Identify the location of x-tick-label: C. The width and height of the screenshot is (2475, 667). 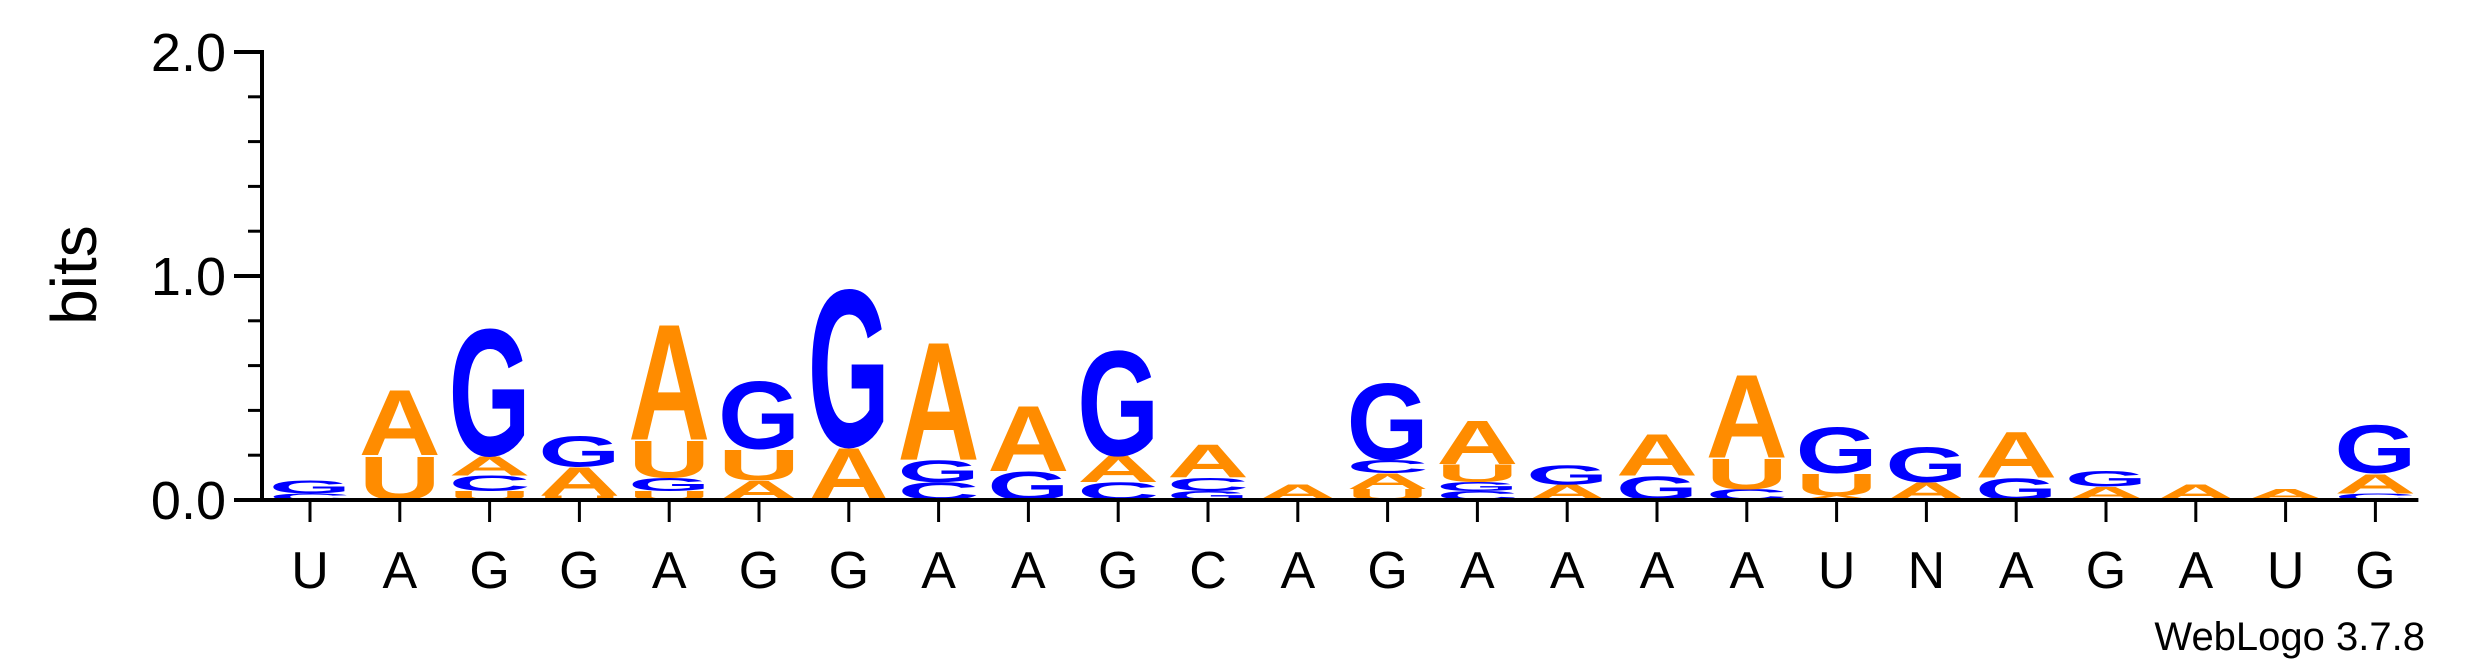
(1208, 571).